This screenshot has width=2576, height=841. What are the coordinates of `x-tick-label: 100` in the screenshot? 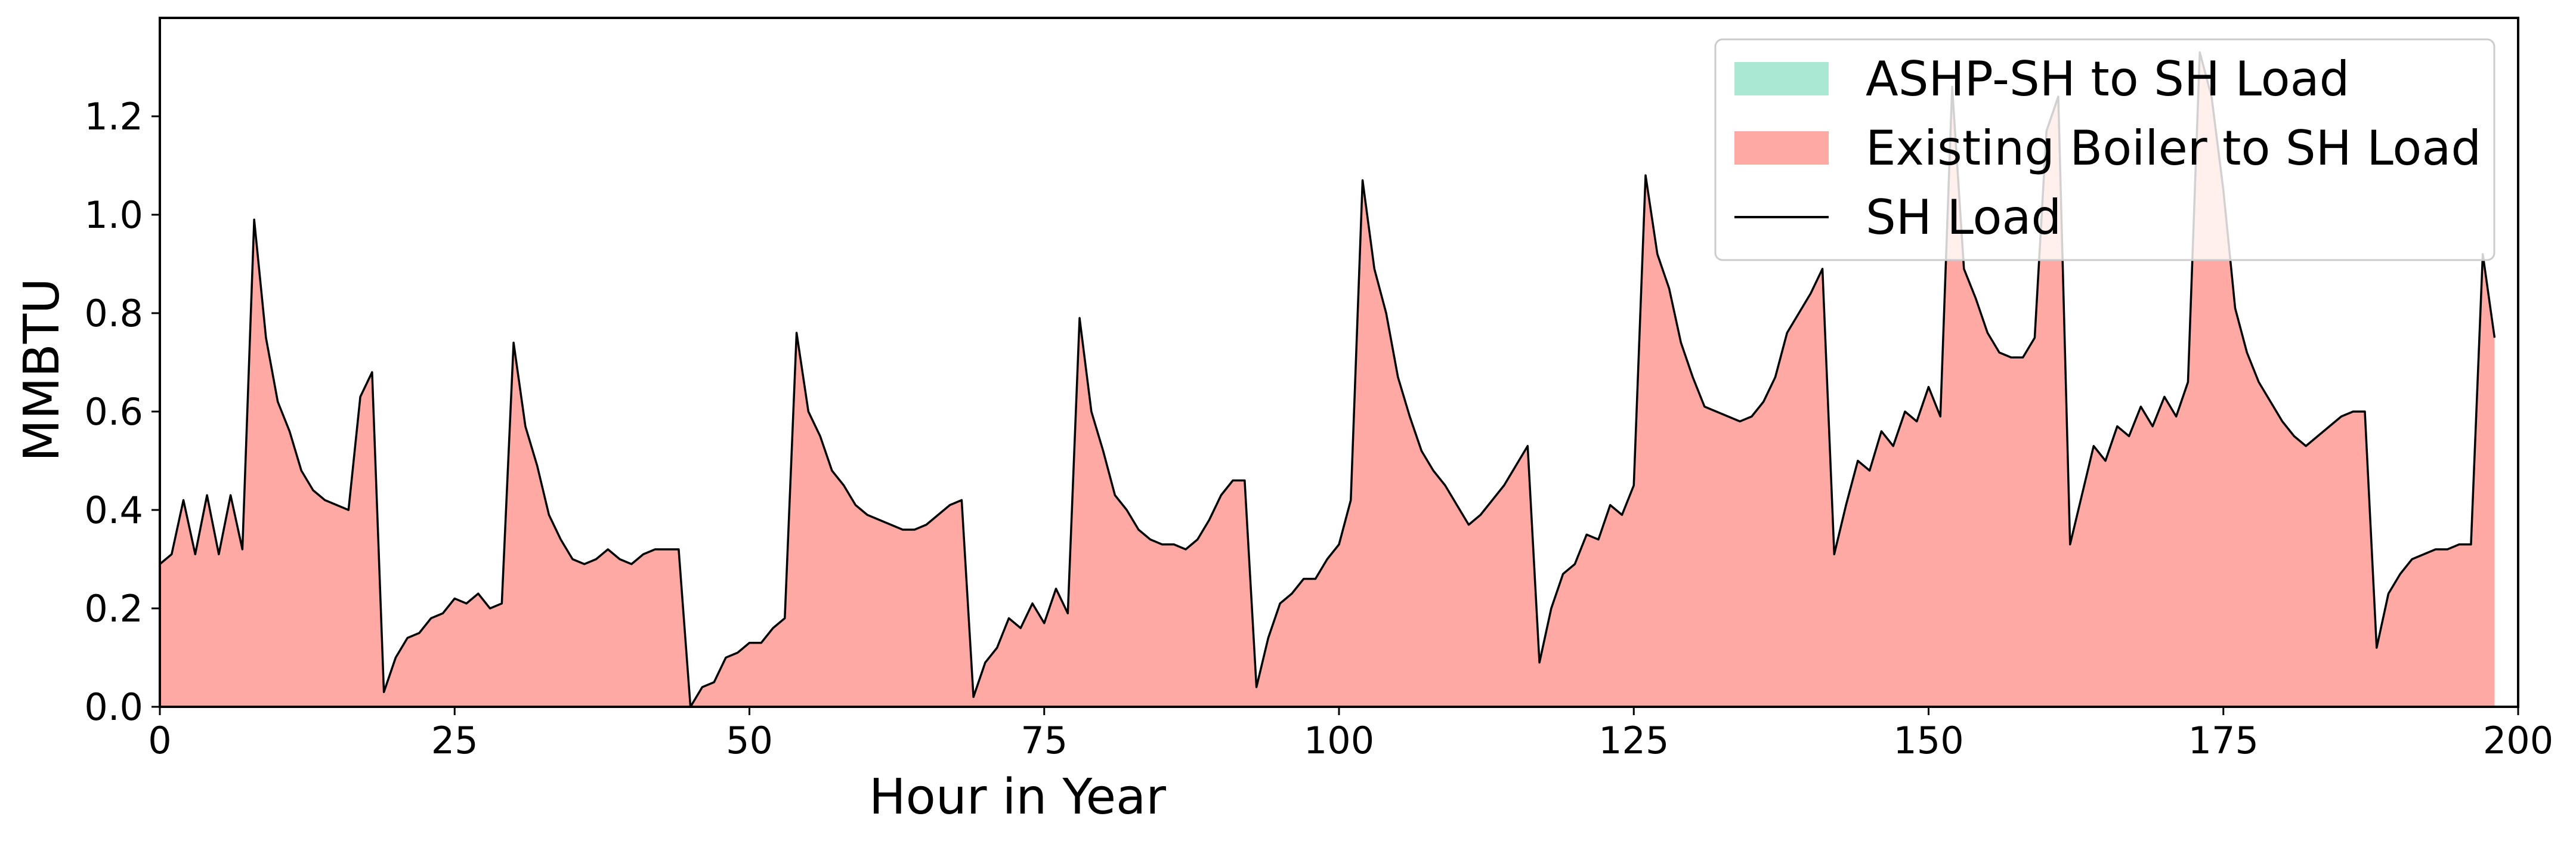 It's located at (1339, 741).